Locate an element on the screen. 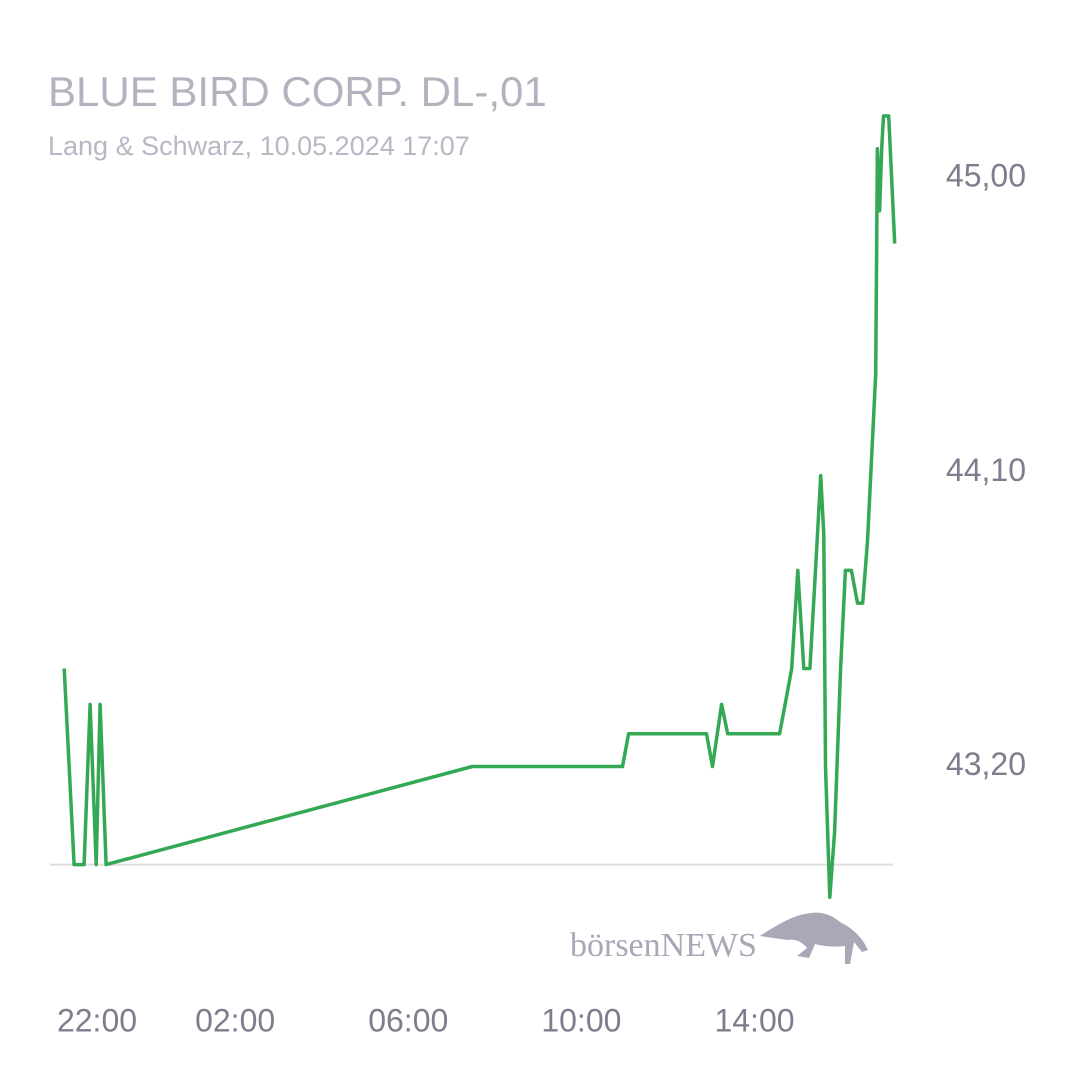 The height and width of the screenshot is (1080, 1080). watermark-bull is located at coordinates (814, 938).